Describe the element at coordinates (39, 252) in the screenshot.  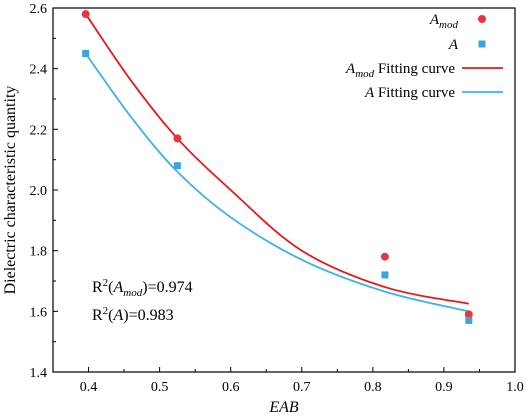
I see `y-tick-label: 1.8` at that location.